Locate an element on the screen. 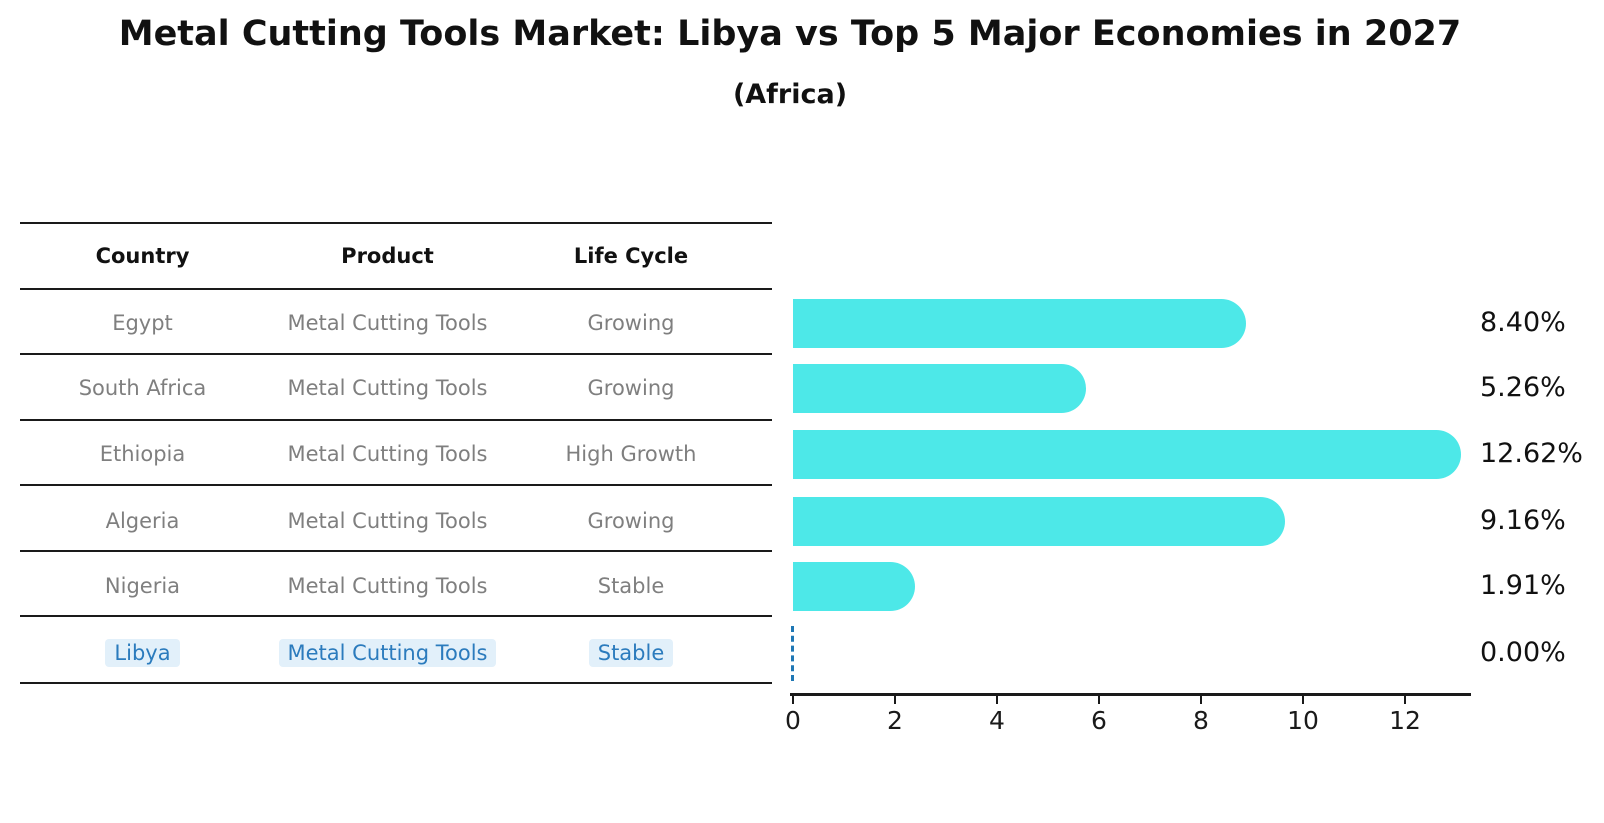 The height and width of the screenshot is (823, 1604). table-cell-country: Nigeria is located at coordinates (142, 586).